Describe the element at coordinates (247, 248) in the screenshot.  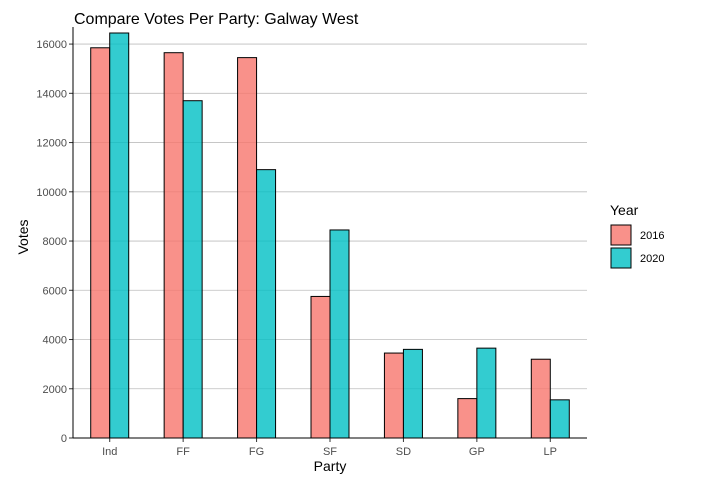
I see `bar-2016-FG` at that location.